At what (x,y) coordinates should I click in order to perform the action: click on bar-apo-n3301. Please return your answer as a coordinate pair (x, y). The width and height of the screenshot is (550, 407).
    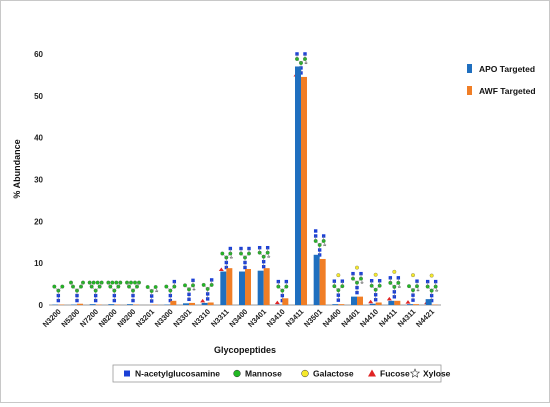
    Looking at the image, I should click on (186, 304).